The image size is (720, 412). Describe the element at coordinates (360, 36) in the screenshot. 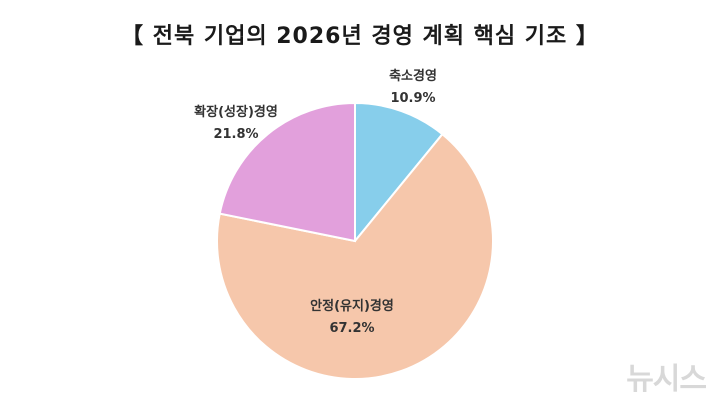

I see `chart-title: 【 전북 기업의 2026년 경영 계획 핵심 기조 】` at that location.